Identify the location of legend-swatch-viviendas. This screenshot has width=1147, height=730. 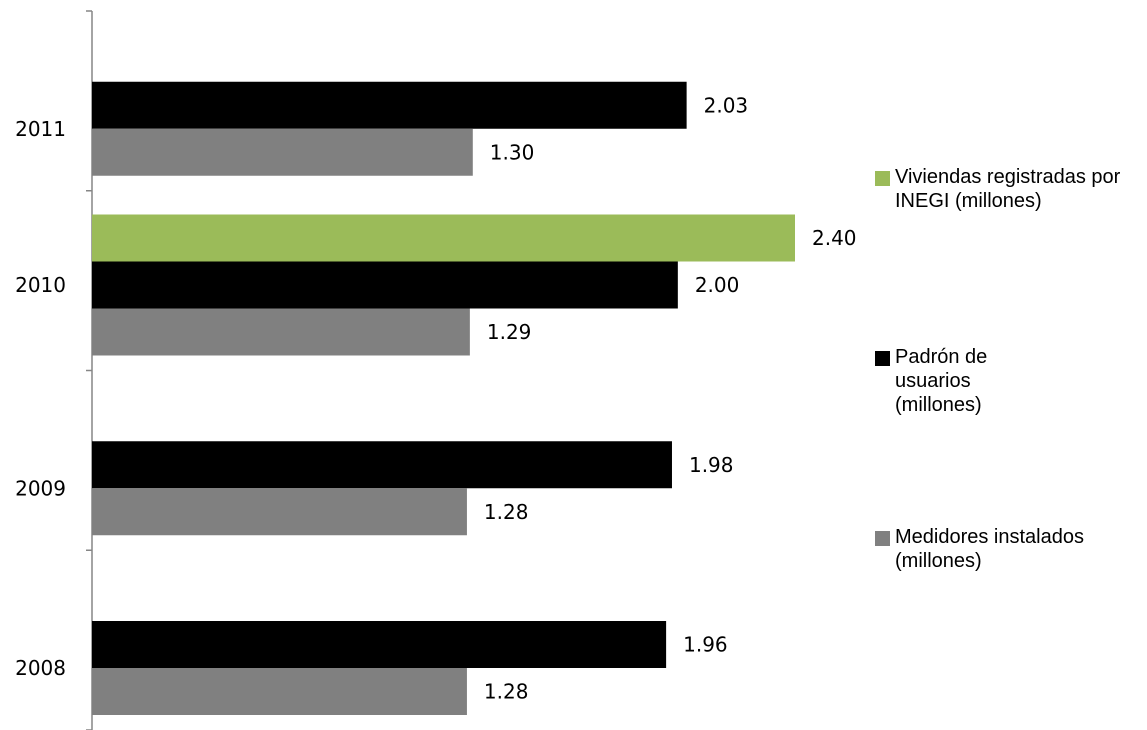
(882, 178).